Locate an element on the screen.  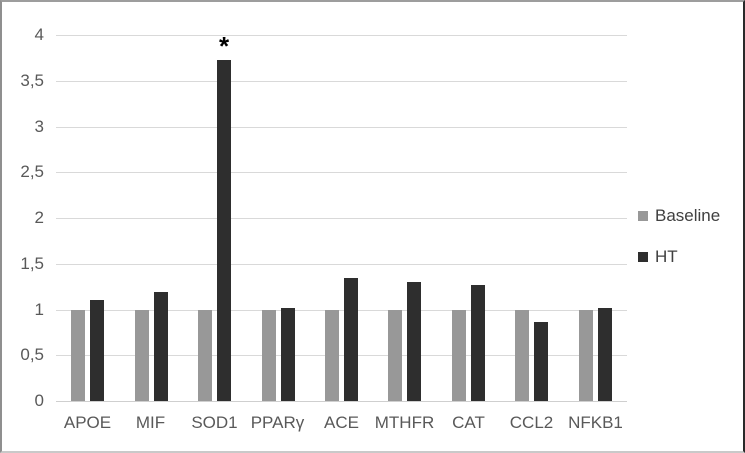
y-axis-tick-label: 2,5 is located at coordinates (32, 171).